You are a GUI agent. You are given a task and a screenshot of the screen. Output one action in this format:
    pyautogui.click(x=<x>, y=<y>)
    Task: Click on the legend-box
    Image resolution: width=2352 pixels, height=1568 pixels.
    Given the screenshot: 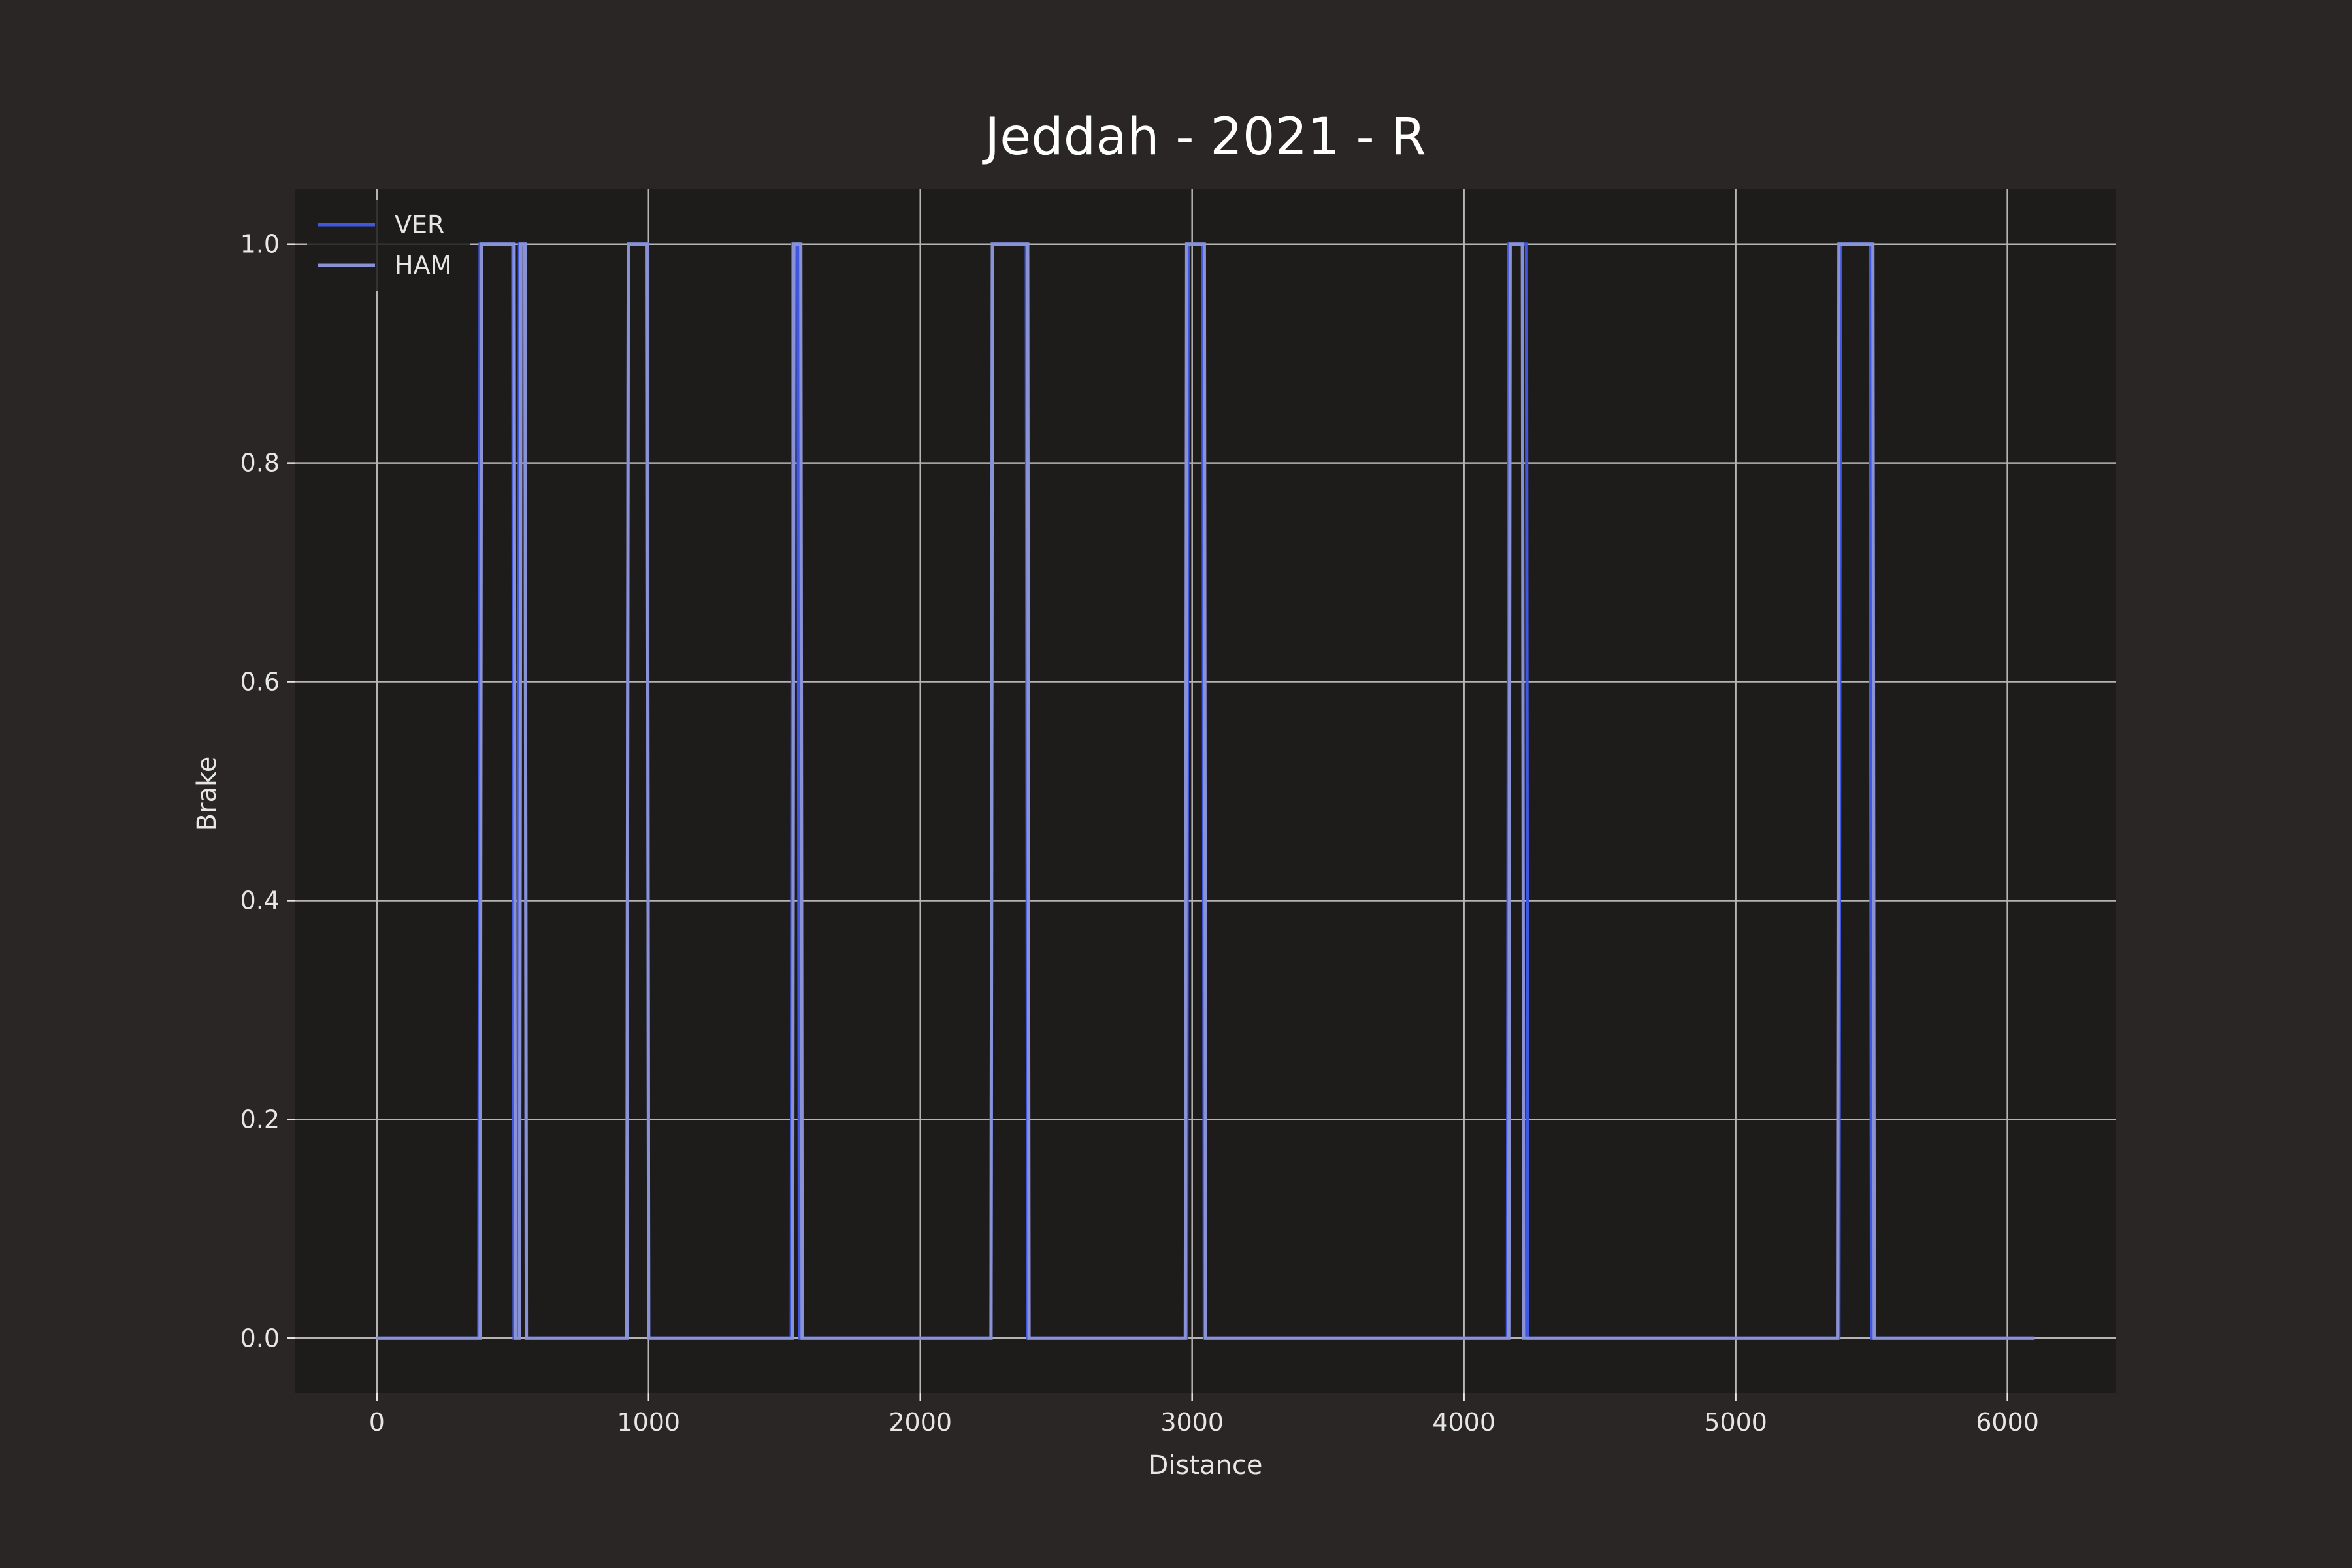 What is the action you would take?
    pyautogui.click(x=388, y=245)
    